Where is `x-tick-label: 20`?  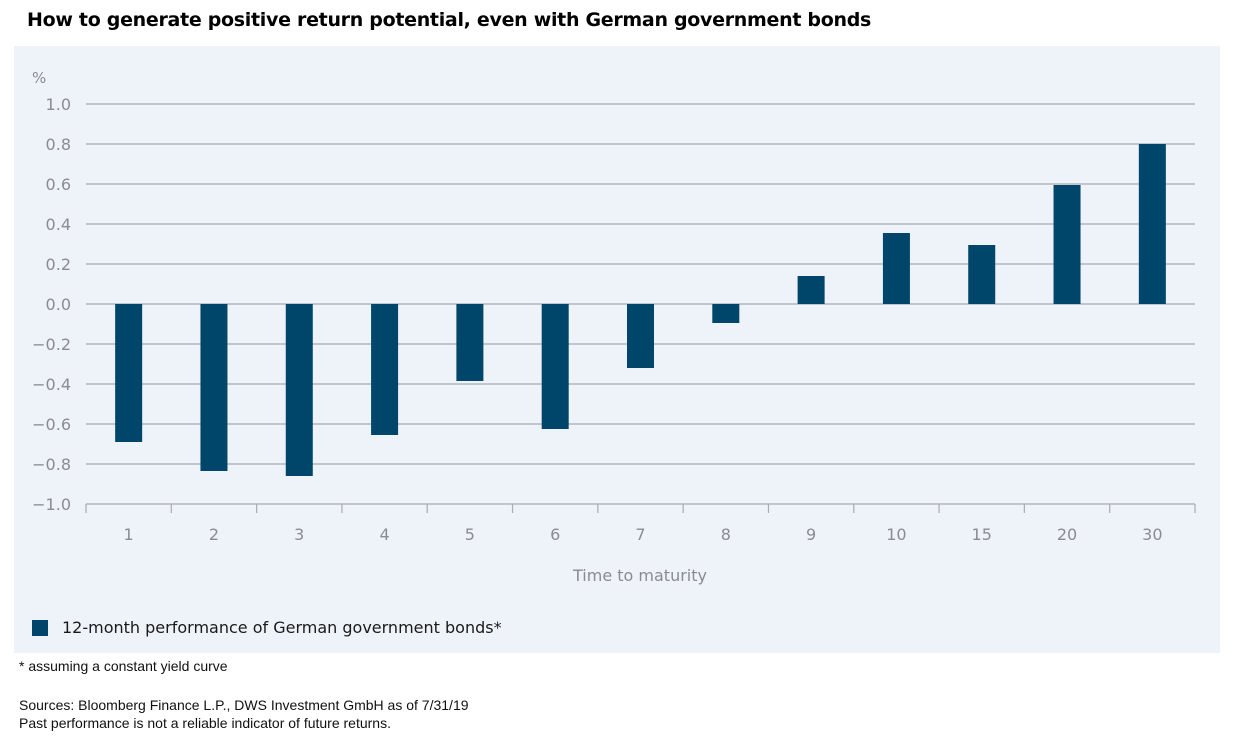 x-tick-label: 20 is located at coordinates (1067, 534).